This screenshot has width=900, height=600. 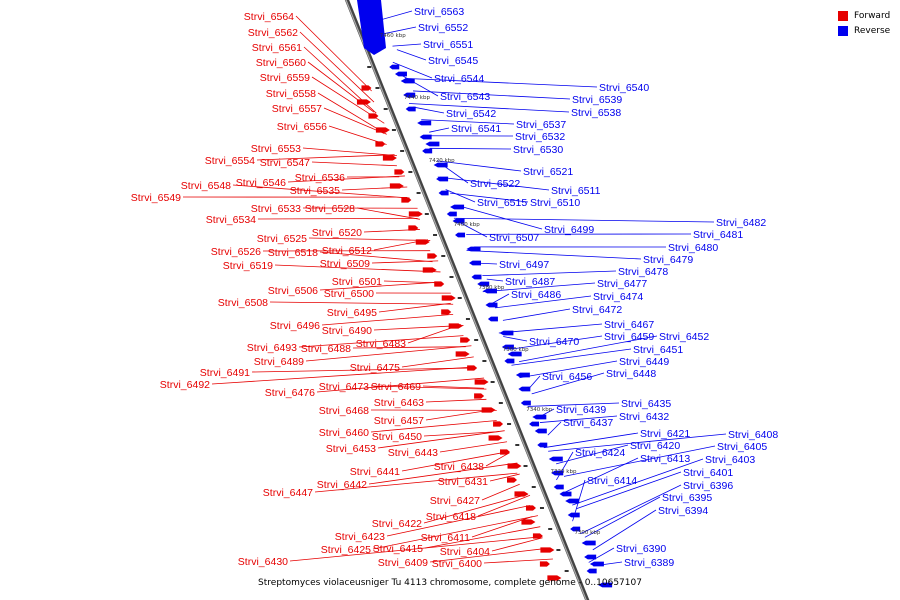 I want to click on forward-gene-label: Strvi_6400, so click(x=457, y=564).